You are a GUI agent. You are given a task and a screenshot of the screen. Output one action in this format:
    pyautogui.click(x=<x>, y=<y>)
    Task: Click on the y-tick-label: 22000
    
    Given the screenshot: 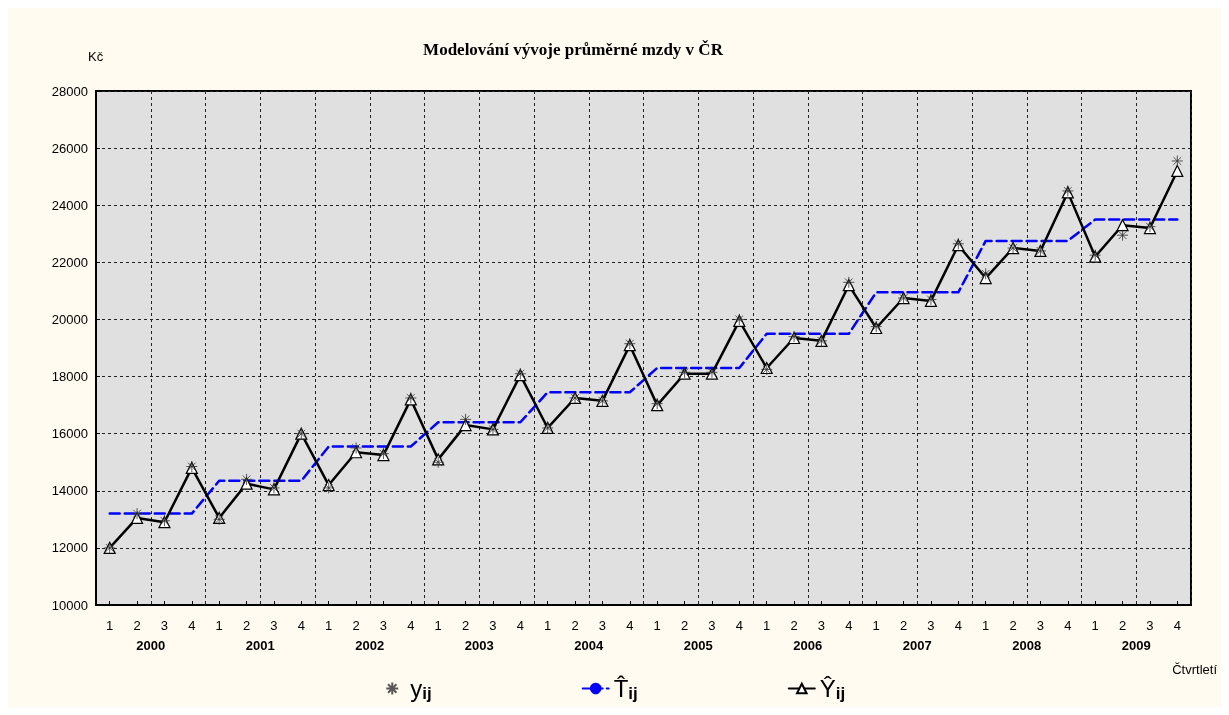 What is the action you would take?
    pyautogui.click(x=69, y=262)
    